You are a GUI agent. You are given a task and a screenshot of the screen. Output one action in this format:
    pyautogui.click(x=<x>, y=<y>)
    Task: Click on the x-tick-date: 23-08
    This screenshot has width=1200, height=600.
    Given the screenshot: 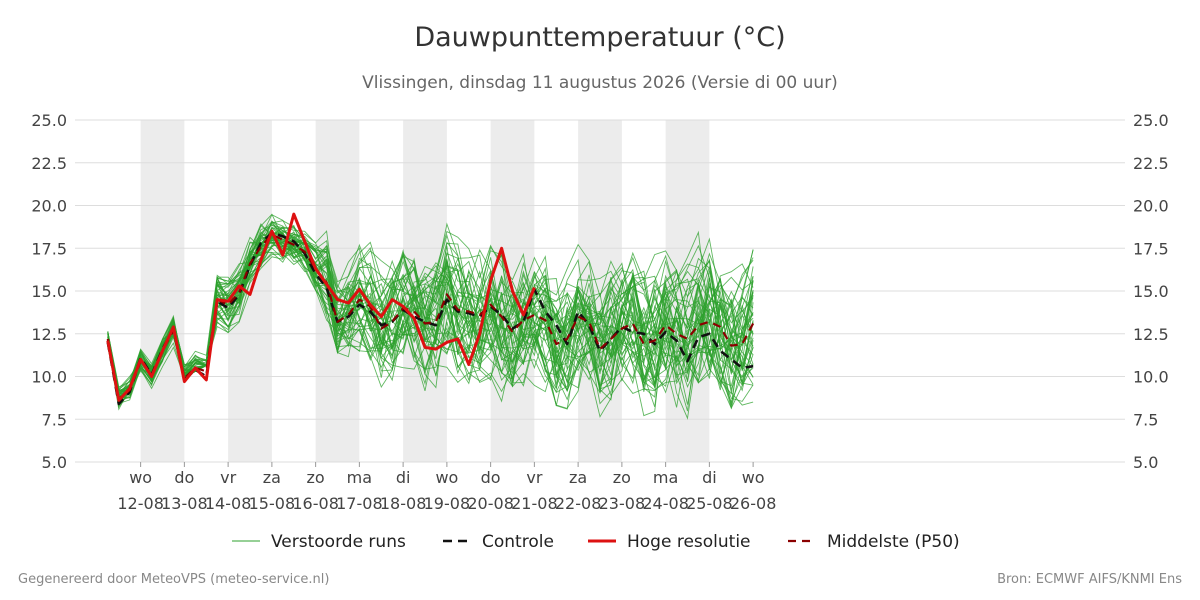 What is the action you would take?
    pyautogui.click(x=622, y=503)
    